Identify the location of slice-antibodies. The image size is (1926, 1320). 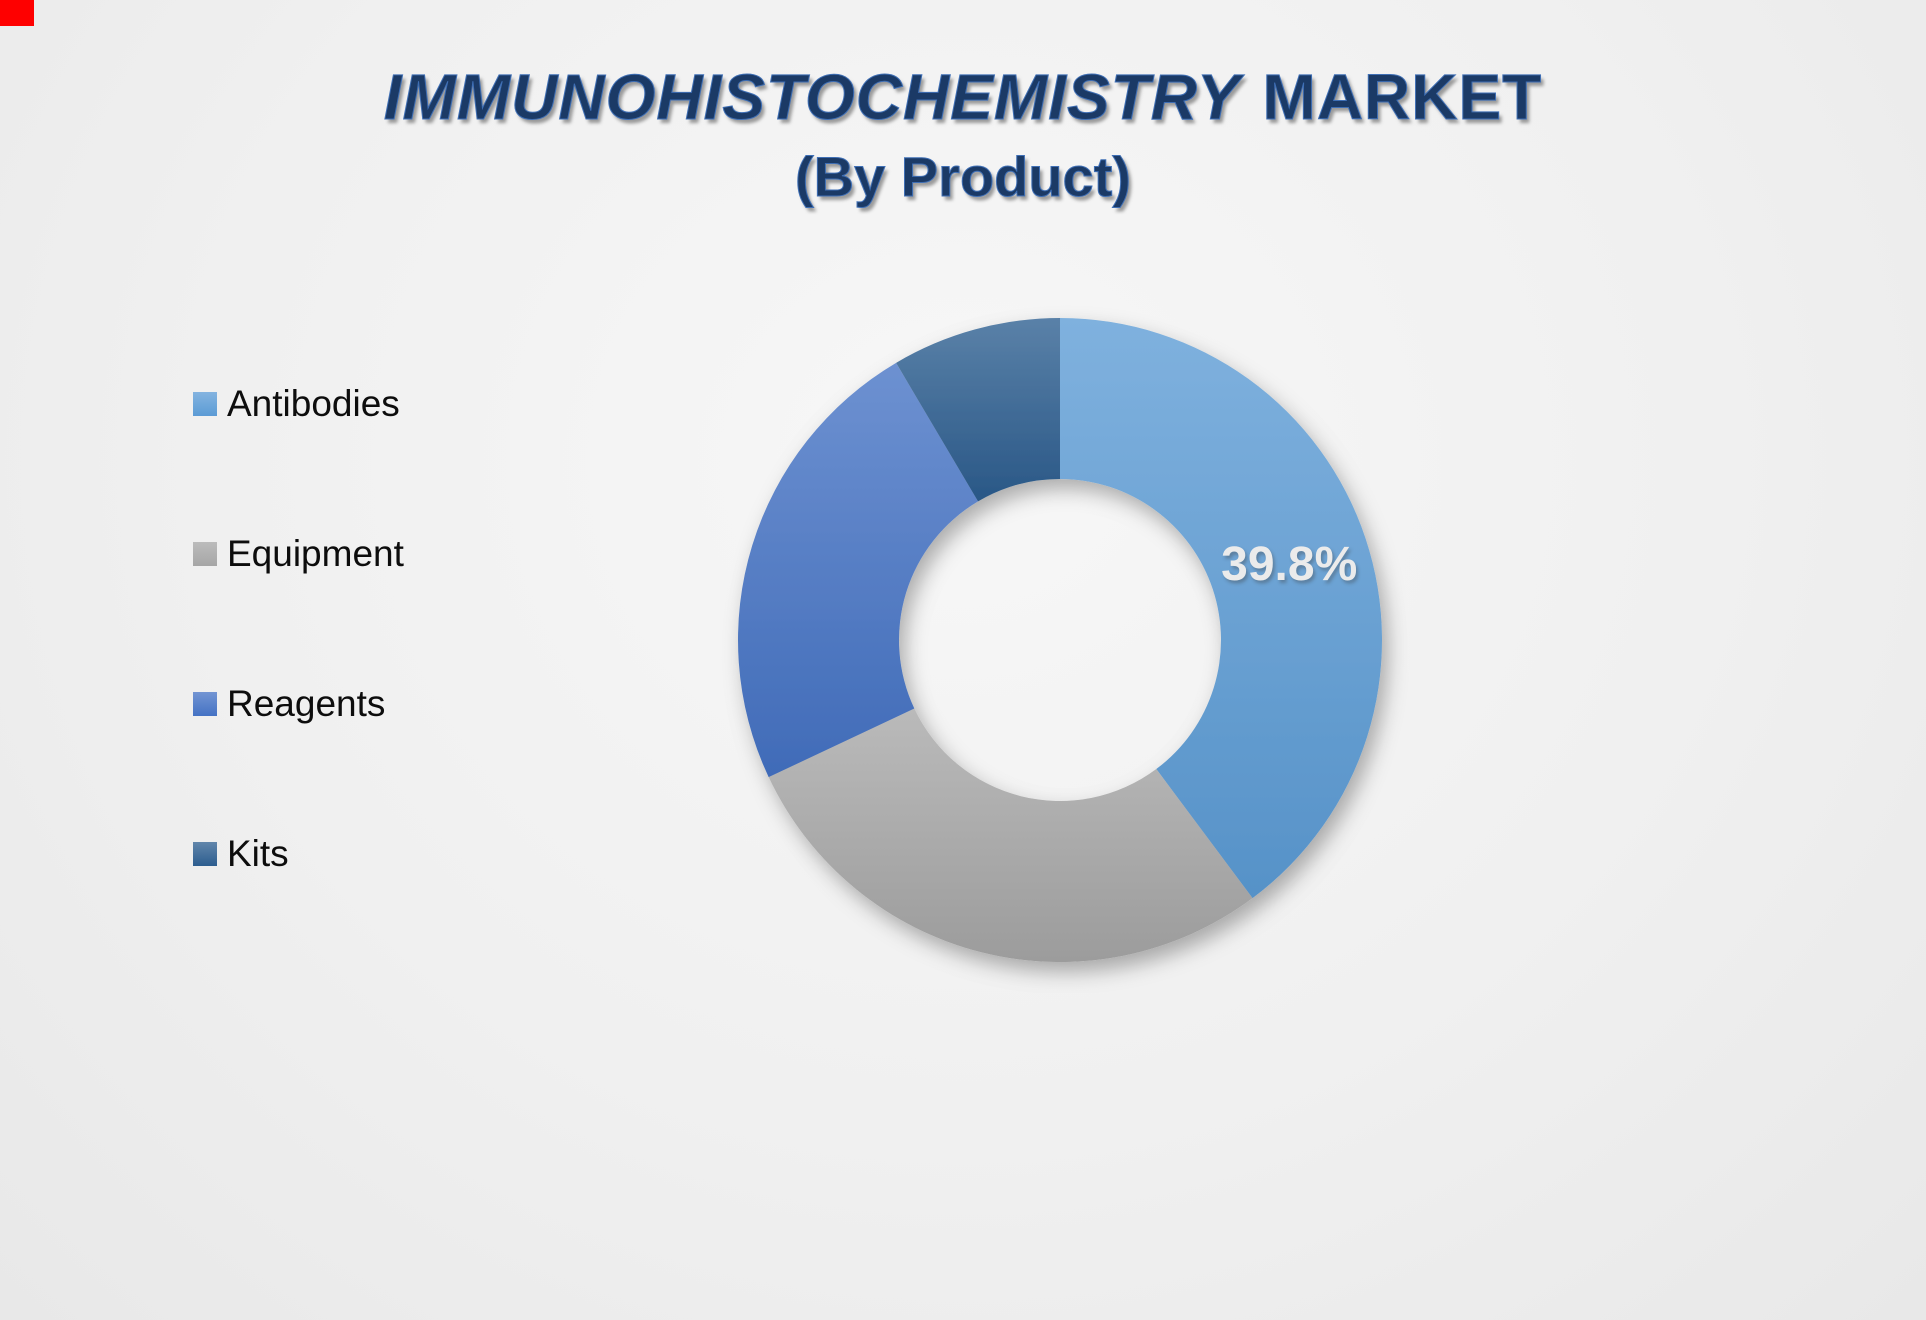
(1221, 608).